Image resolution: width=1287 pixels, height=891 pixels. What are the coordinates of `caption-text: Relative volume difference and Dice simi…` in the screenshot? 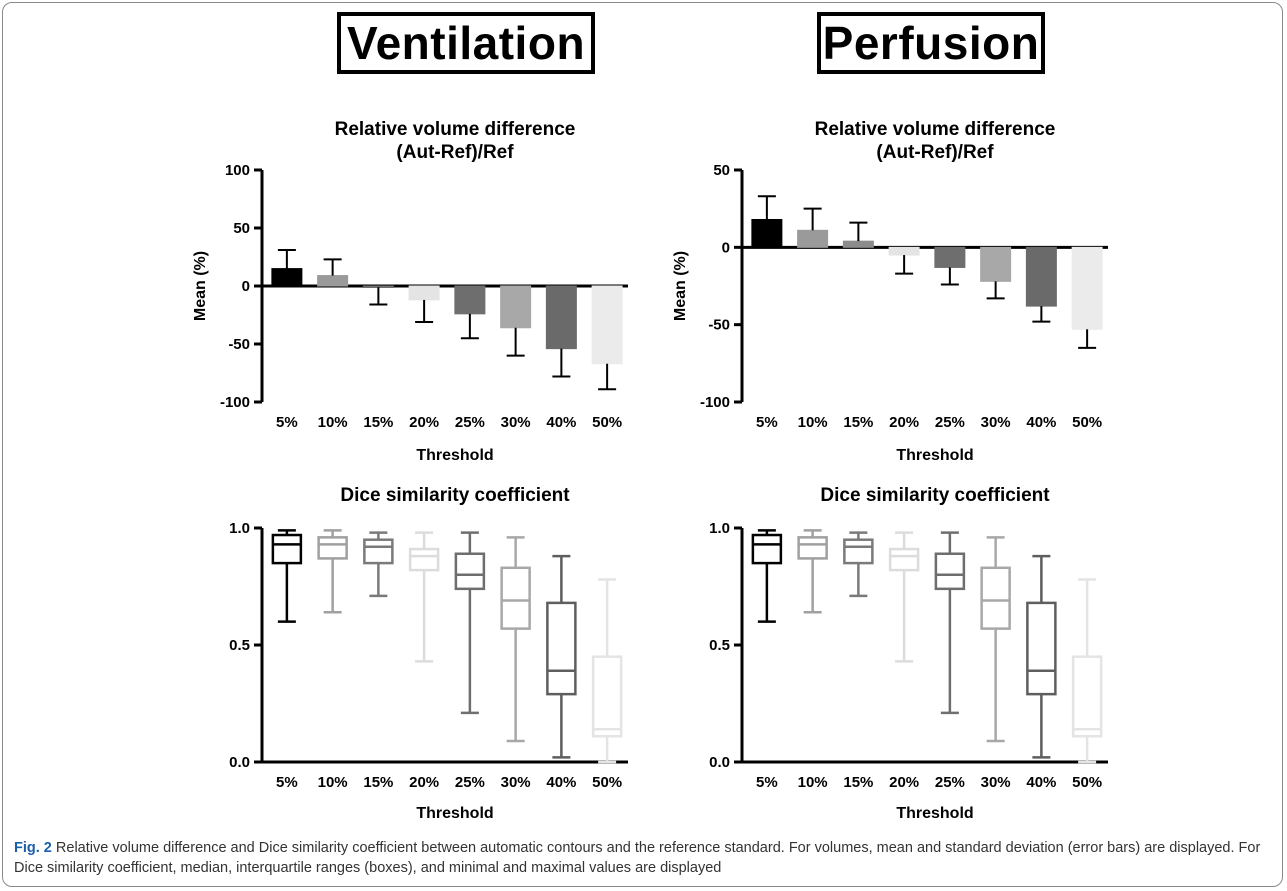 It's located at (637, 858).